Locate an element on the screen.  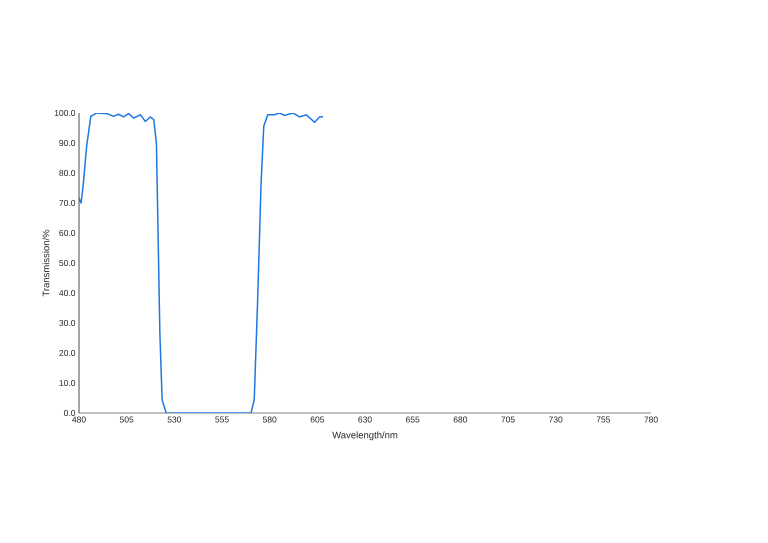
x-tick-label: 705 is located at coordinates (508, 419).